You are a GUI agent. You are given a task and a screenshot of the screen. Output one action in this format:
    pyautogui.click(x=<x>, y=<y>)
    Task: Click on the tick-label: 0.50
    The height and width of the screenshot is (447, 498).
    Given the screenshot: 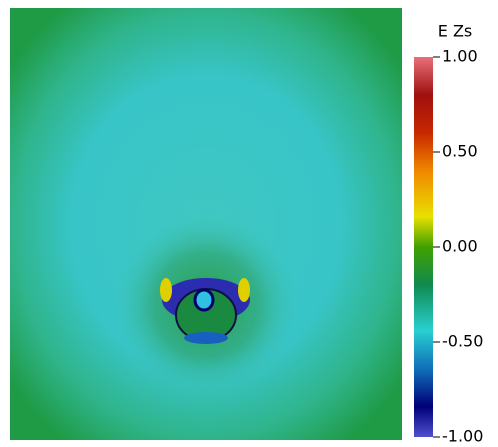 What is the action you would take?
    pyautogui.click(x=460, y=151)
    